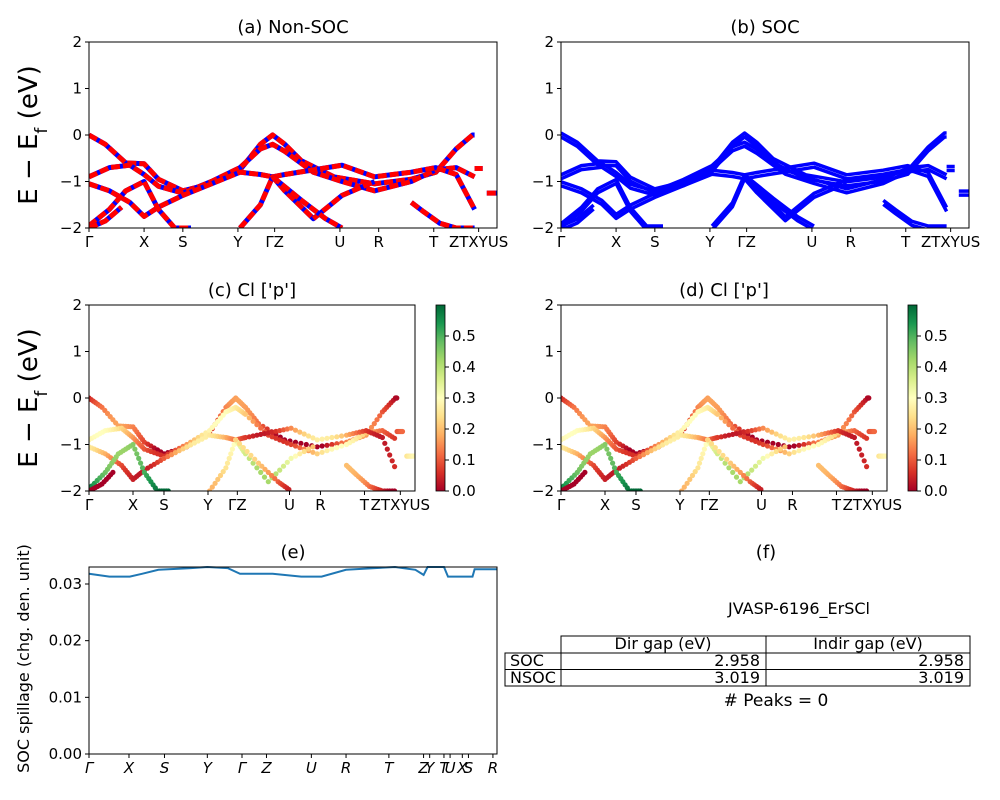 The height and width of the screenshot is (800, 1000). I want to click on x-tick-label: Y, so click(208, 768).